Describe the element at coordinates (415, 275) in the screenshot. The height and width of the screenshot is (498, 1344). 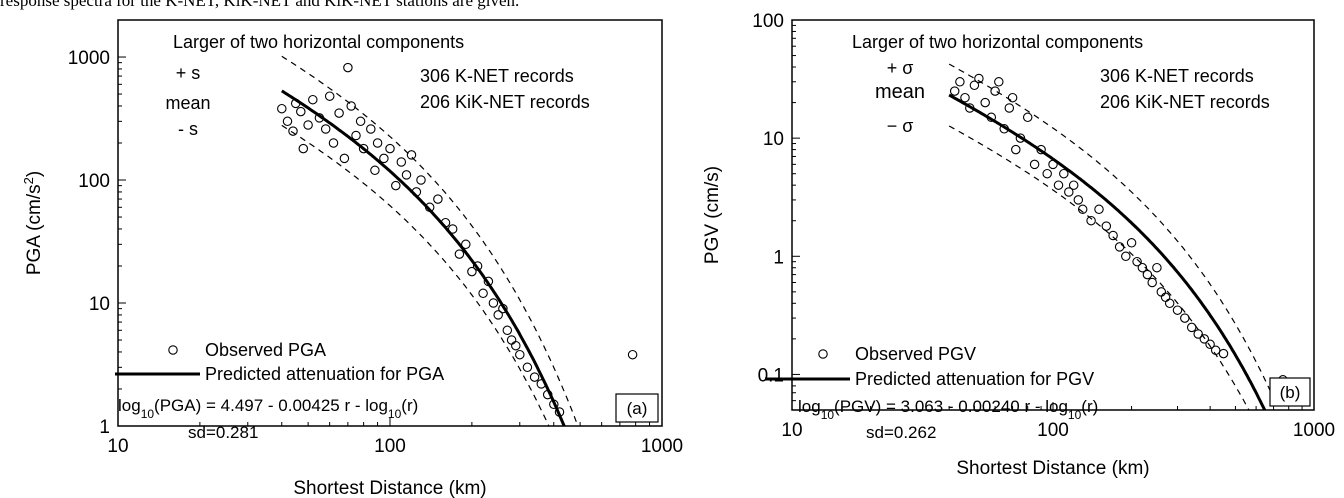
I see `minus-sigma-curve` at that location.